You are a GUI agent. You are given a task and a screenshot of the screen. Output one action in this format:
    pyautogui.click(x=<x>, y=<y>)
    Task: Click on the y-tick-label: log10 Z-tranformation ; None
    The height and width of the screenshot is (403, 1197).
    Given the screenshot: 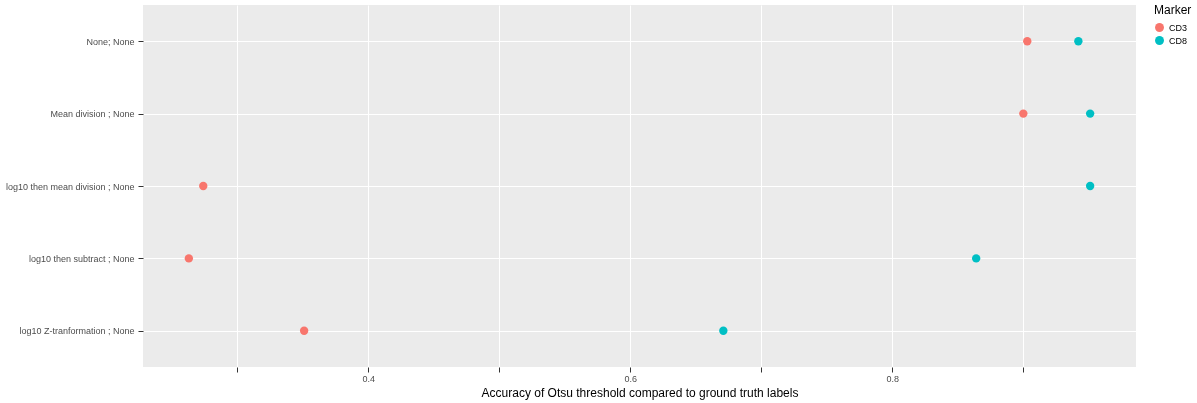 What is the action you would take?
    pyautogui.click(x=77, y=331)
    